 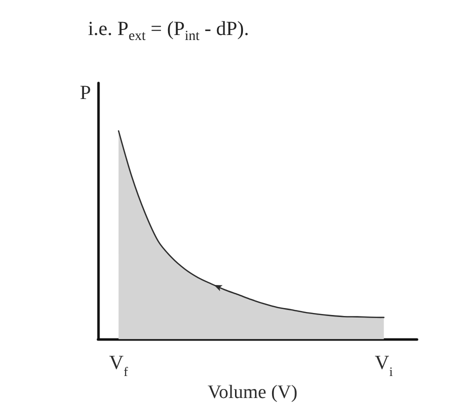 I want to click on y-axis-title: P, so click(x=85, y=93).